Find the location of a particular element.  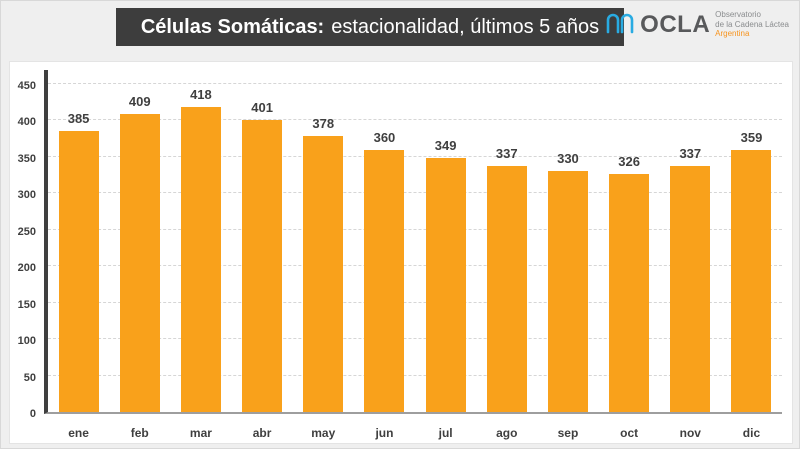

x-tick-label: abr is located at coordinates (262, 433).